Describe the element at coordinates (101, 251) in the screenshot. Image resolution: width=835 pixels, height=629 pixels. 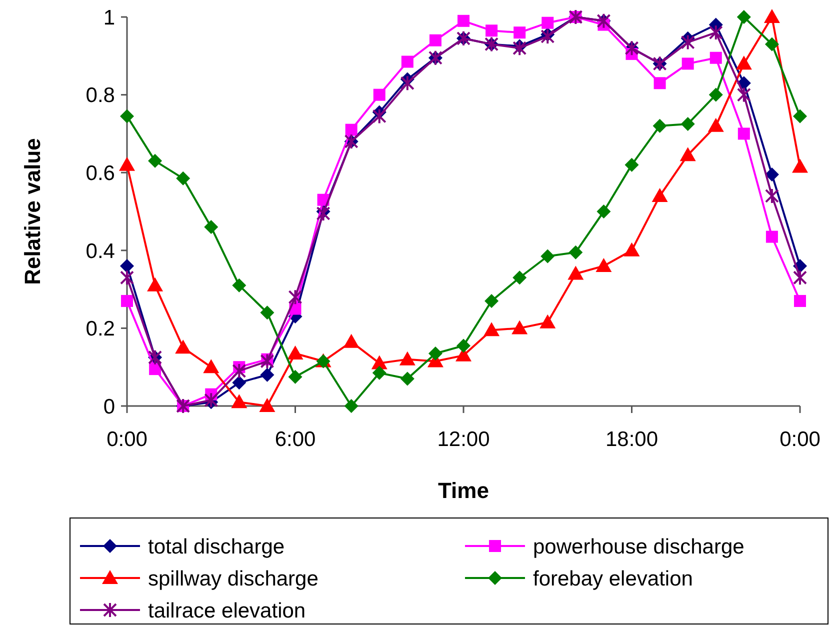
I see `y-tick-label: 0.4` at that location.